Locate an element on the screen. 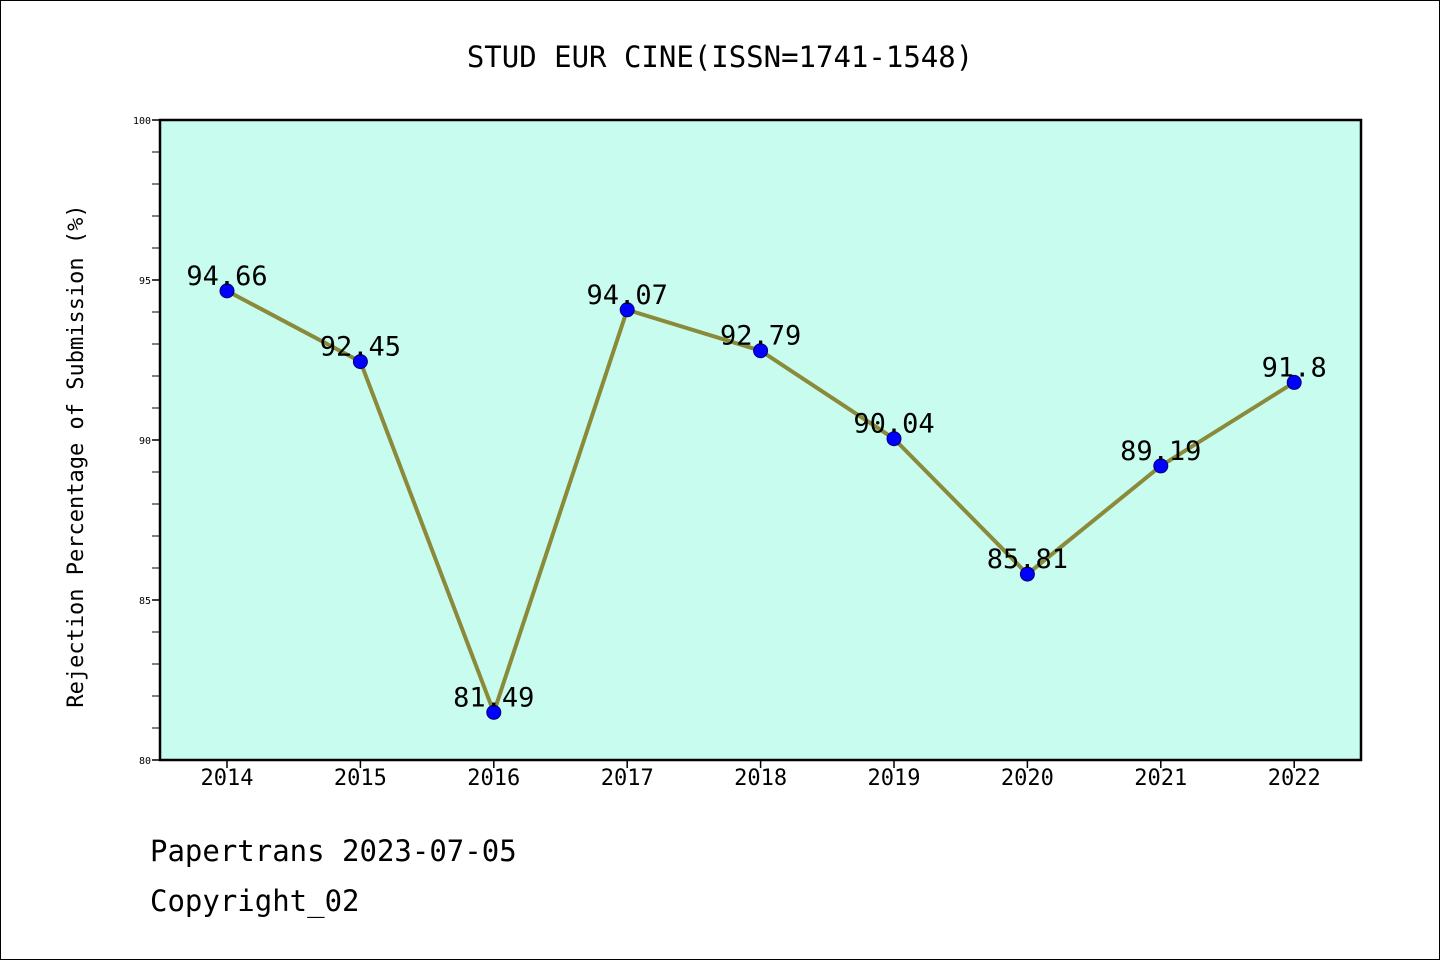  x-axis: 2014 2015 2016 2017 2018 2019 2020 2021 2022 is located at coordinates (761, 775).